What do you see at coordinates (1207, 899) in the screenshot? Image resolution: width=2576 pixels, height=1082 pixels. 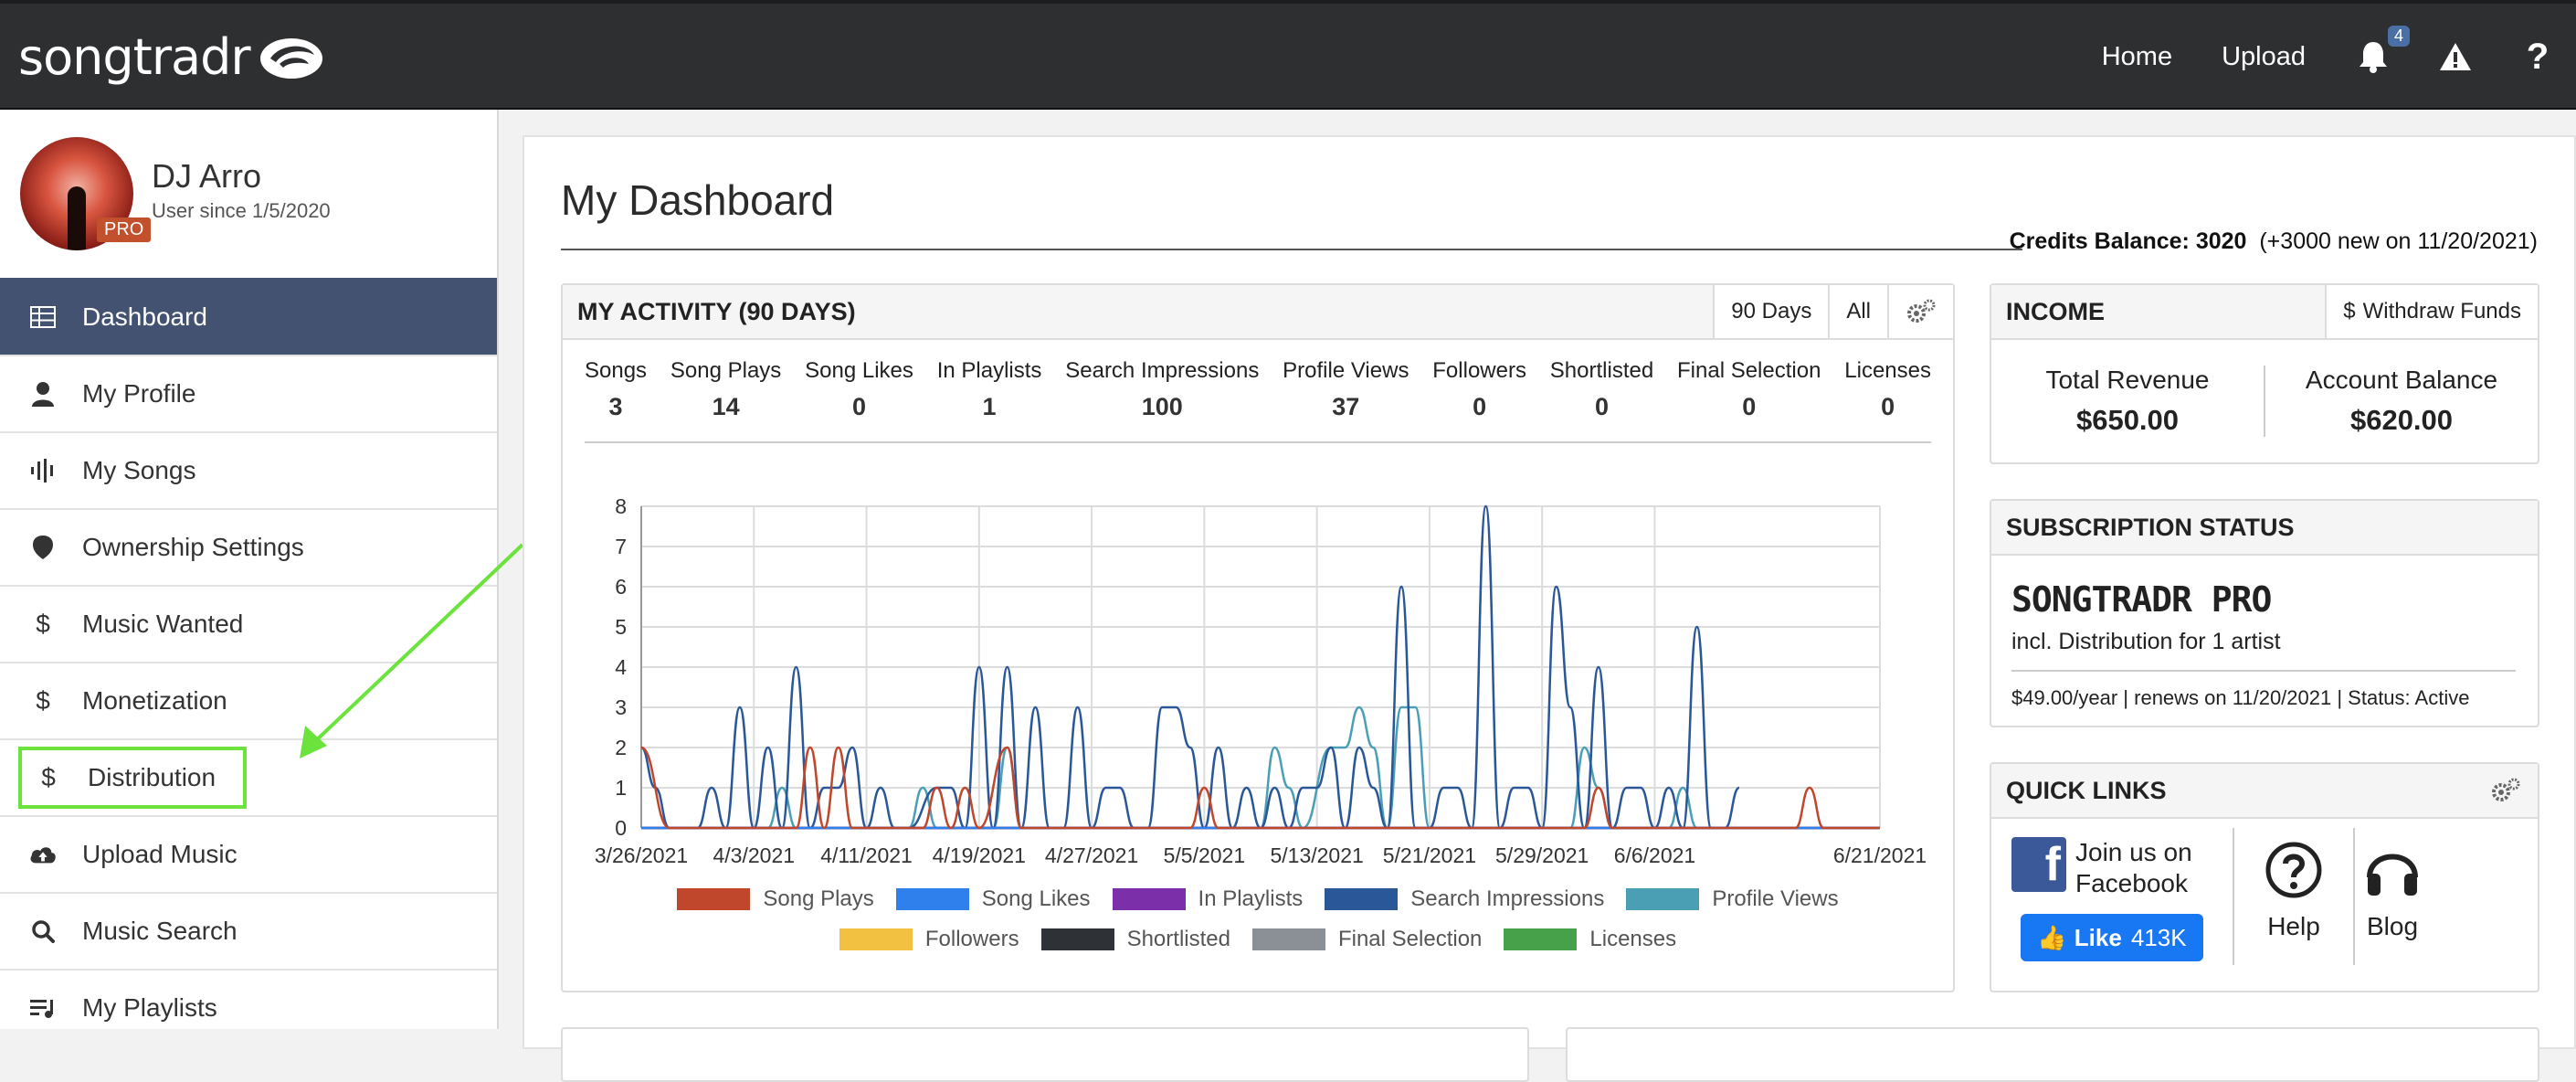 I see `legend-item: In Playlists` at bounding box center [1207, 899].